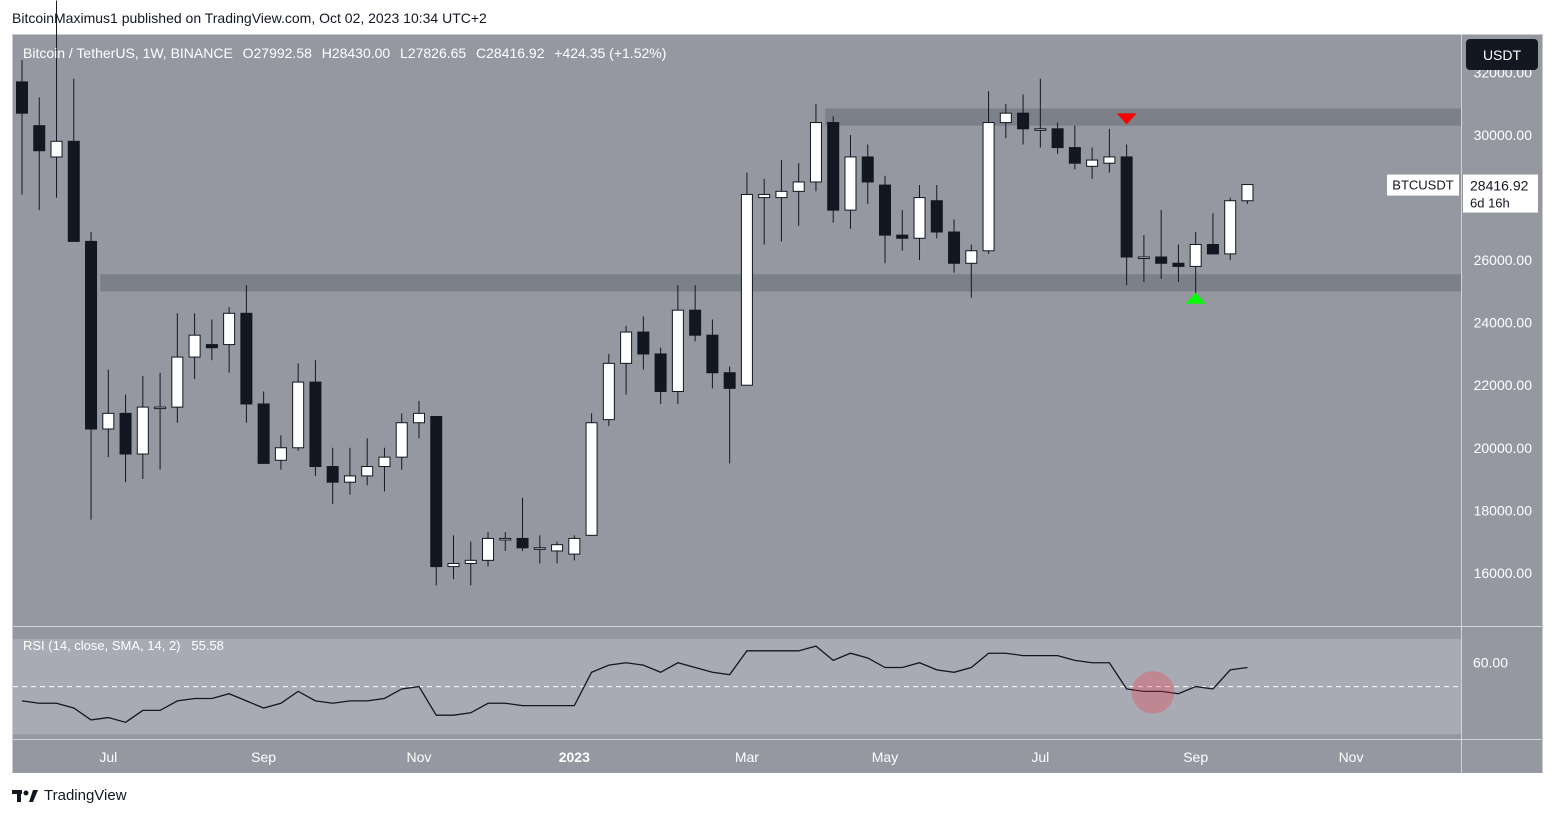 This screenshot has height=818, width=1556. Describe the element at coordinates (1503, 260) in the screenshot. I see `price-tick-label: 26000.00` at that location.